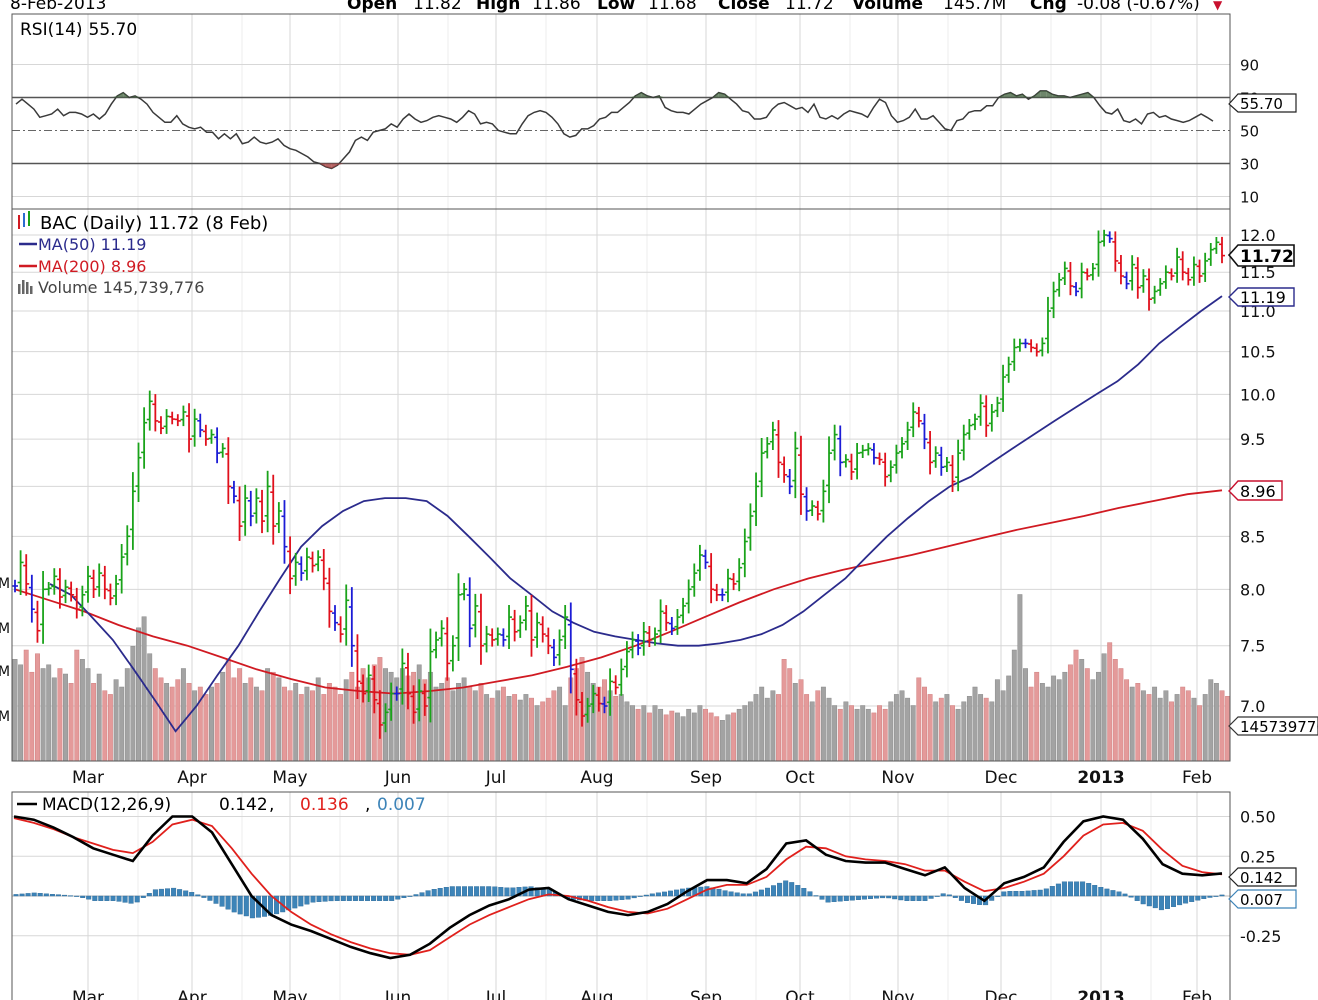 Image resolution: width=1318 pixels, height=1000 pixels. What do you see at coordinates (328, 166) in the screenshot?
I see `rsi-oversold-fill` at bounding box center [328, 166].